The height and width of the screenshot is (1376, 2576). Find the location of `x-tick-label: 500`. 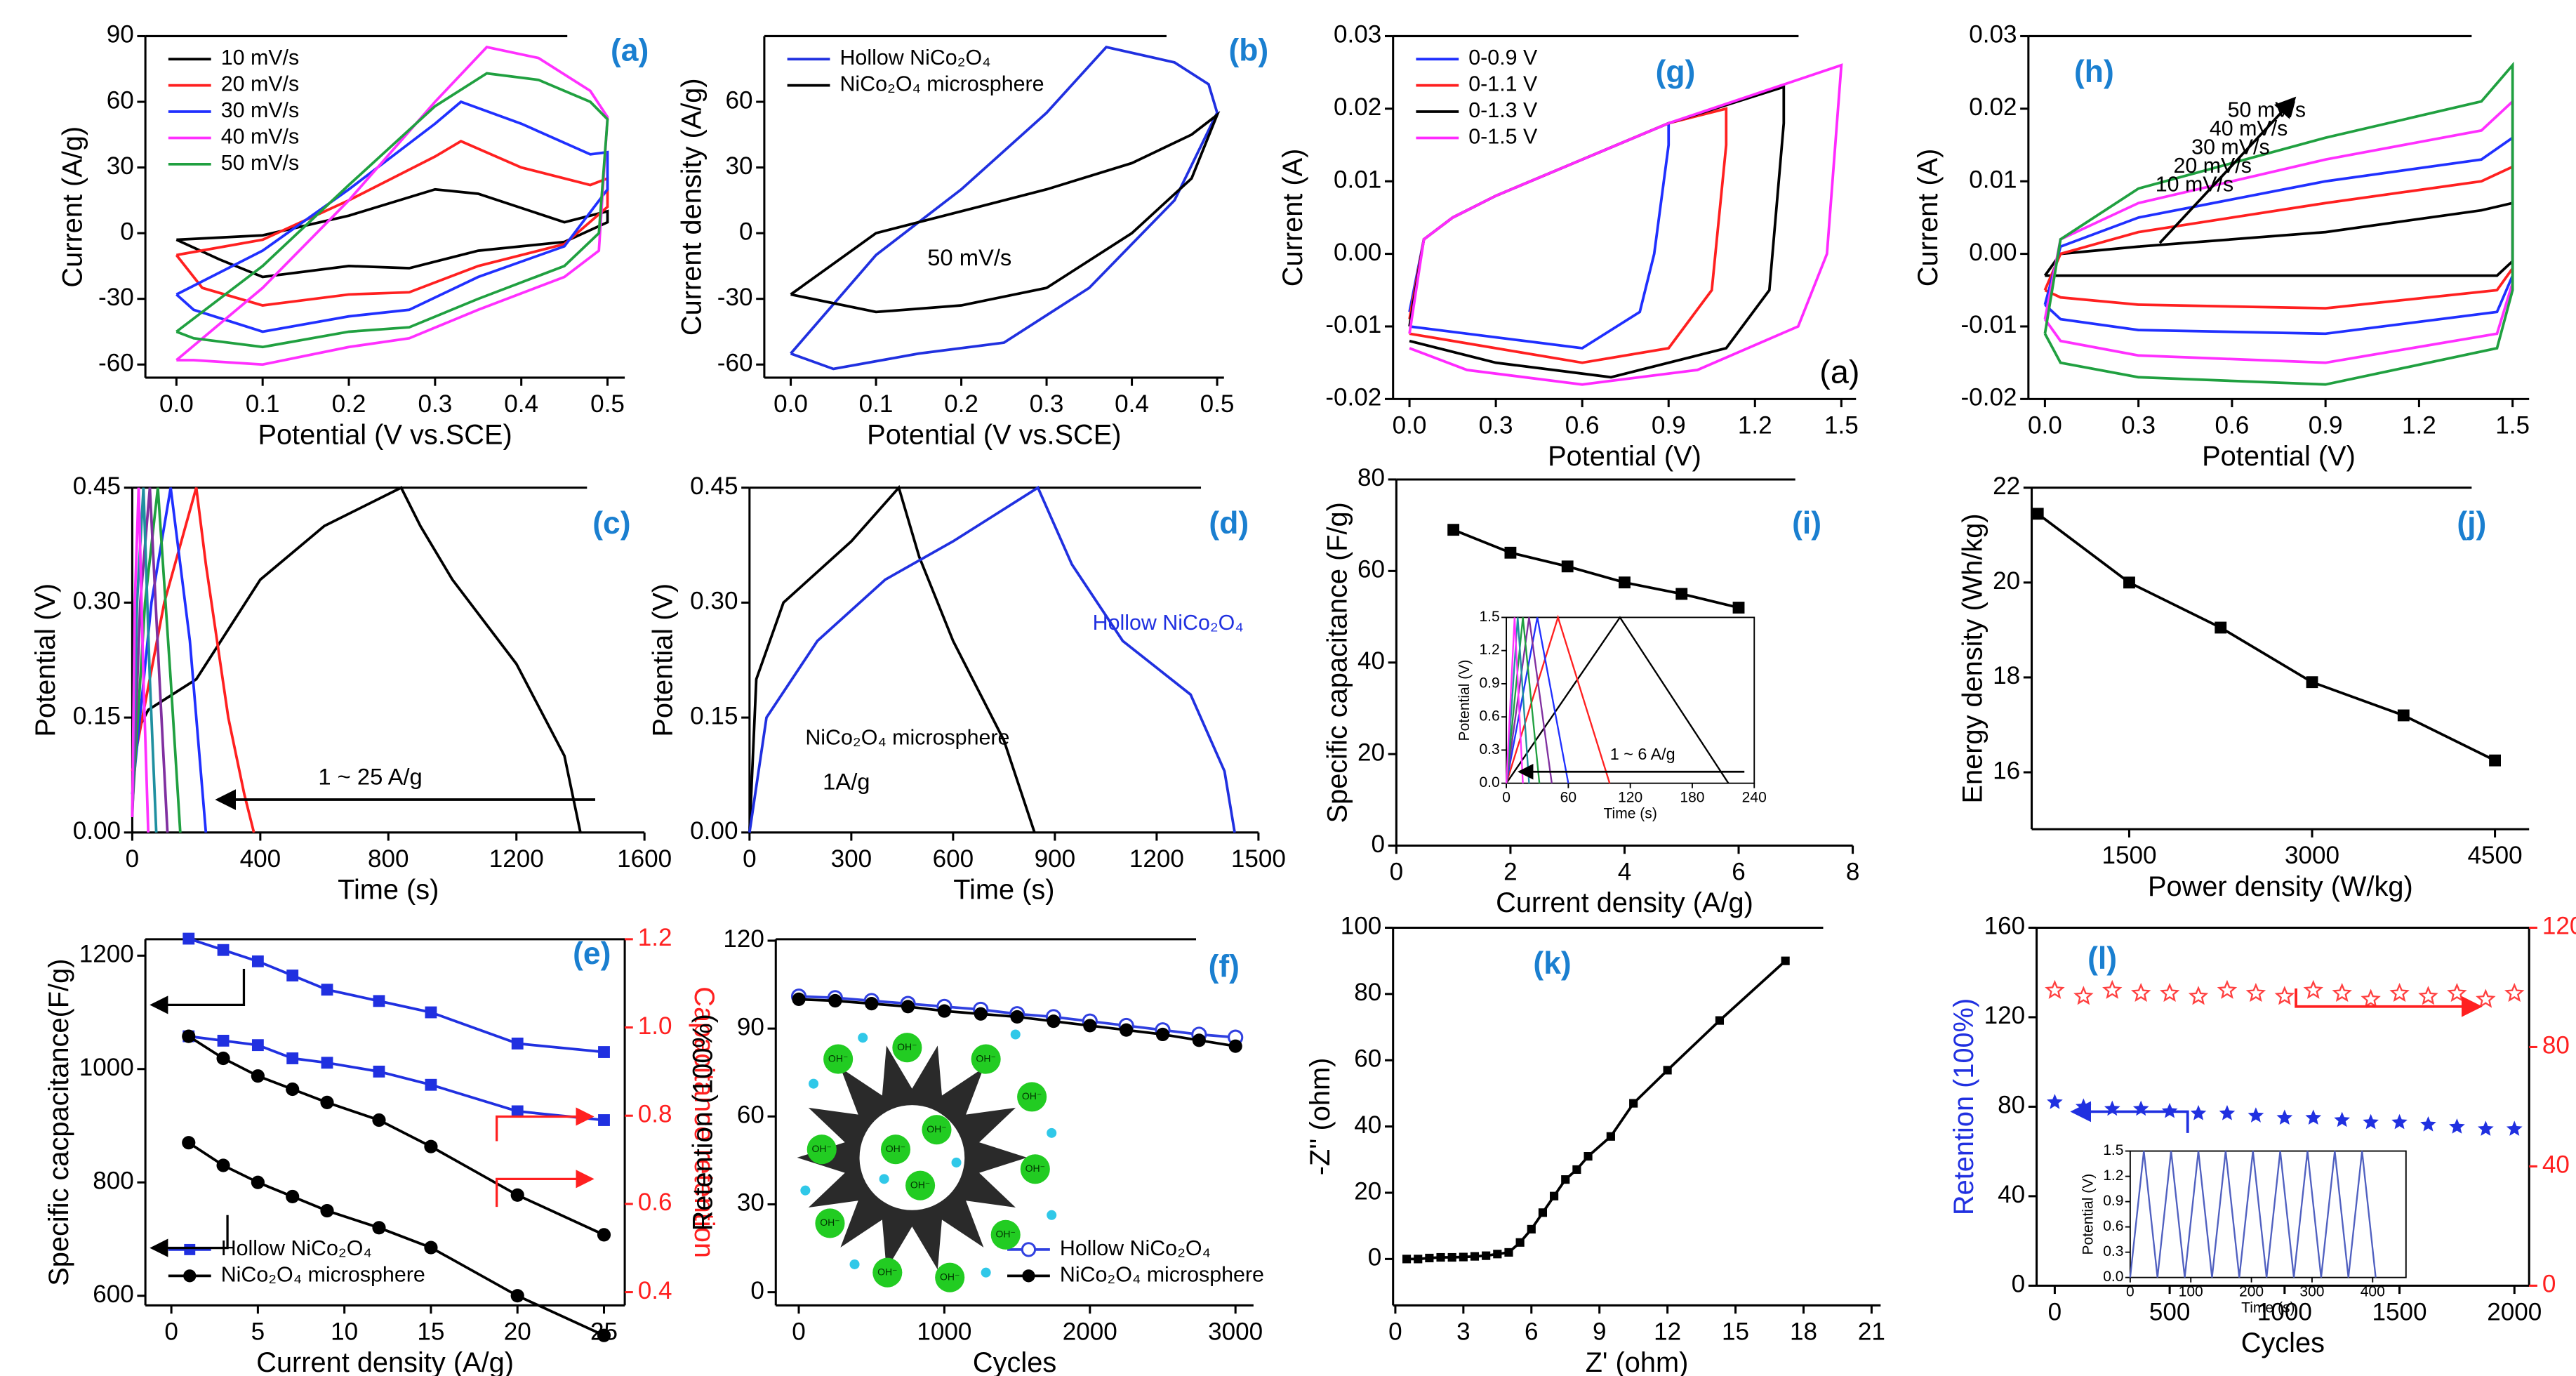

x-tick-label: 500 is located at coordinates (2170, 1312).